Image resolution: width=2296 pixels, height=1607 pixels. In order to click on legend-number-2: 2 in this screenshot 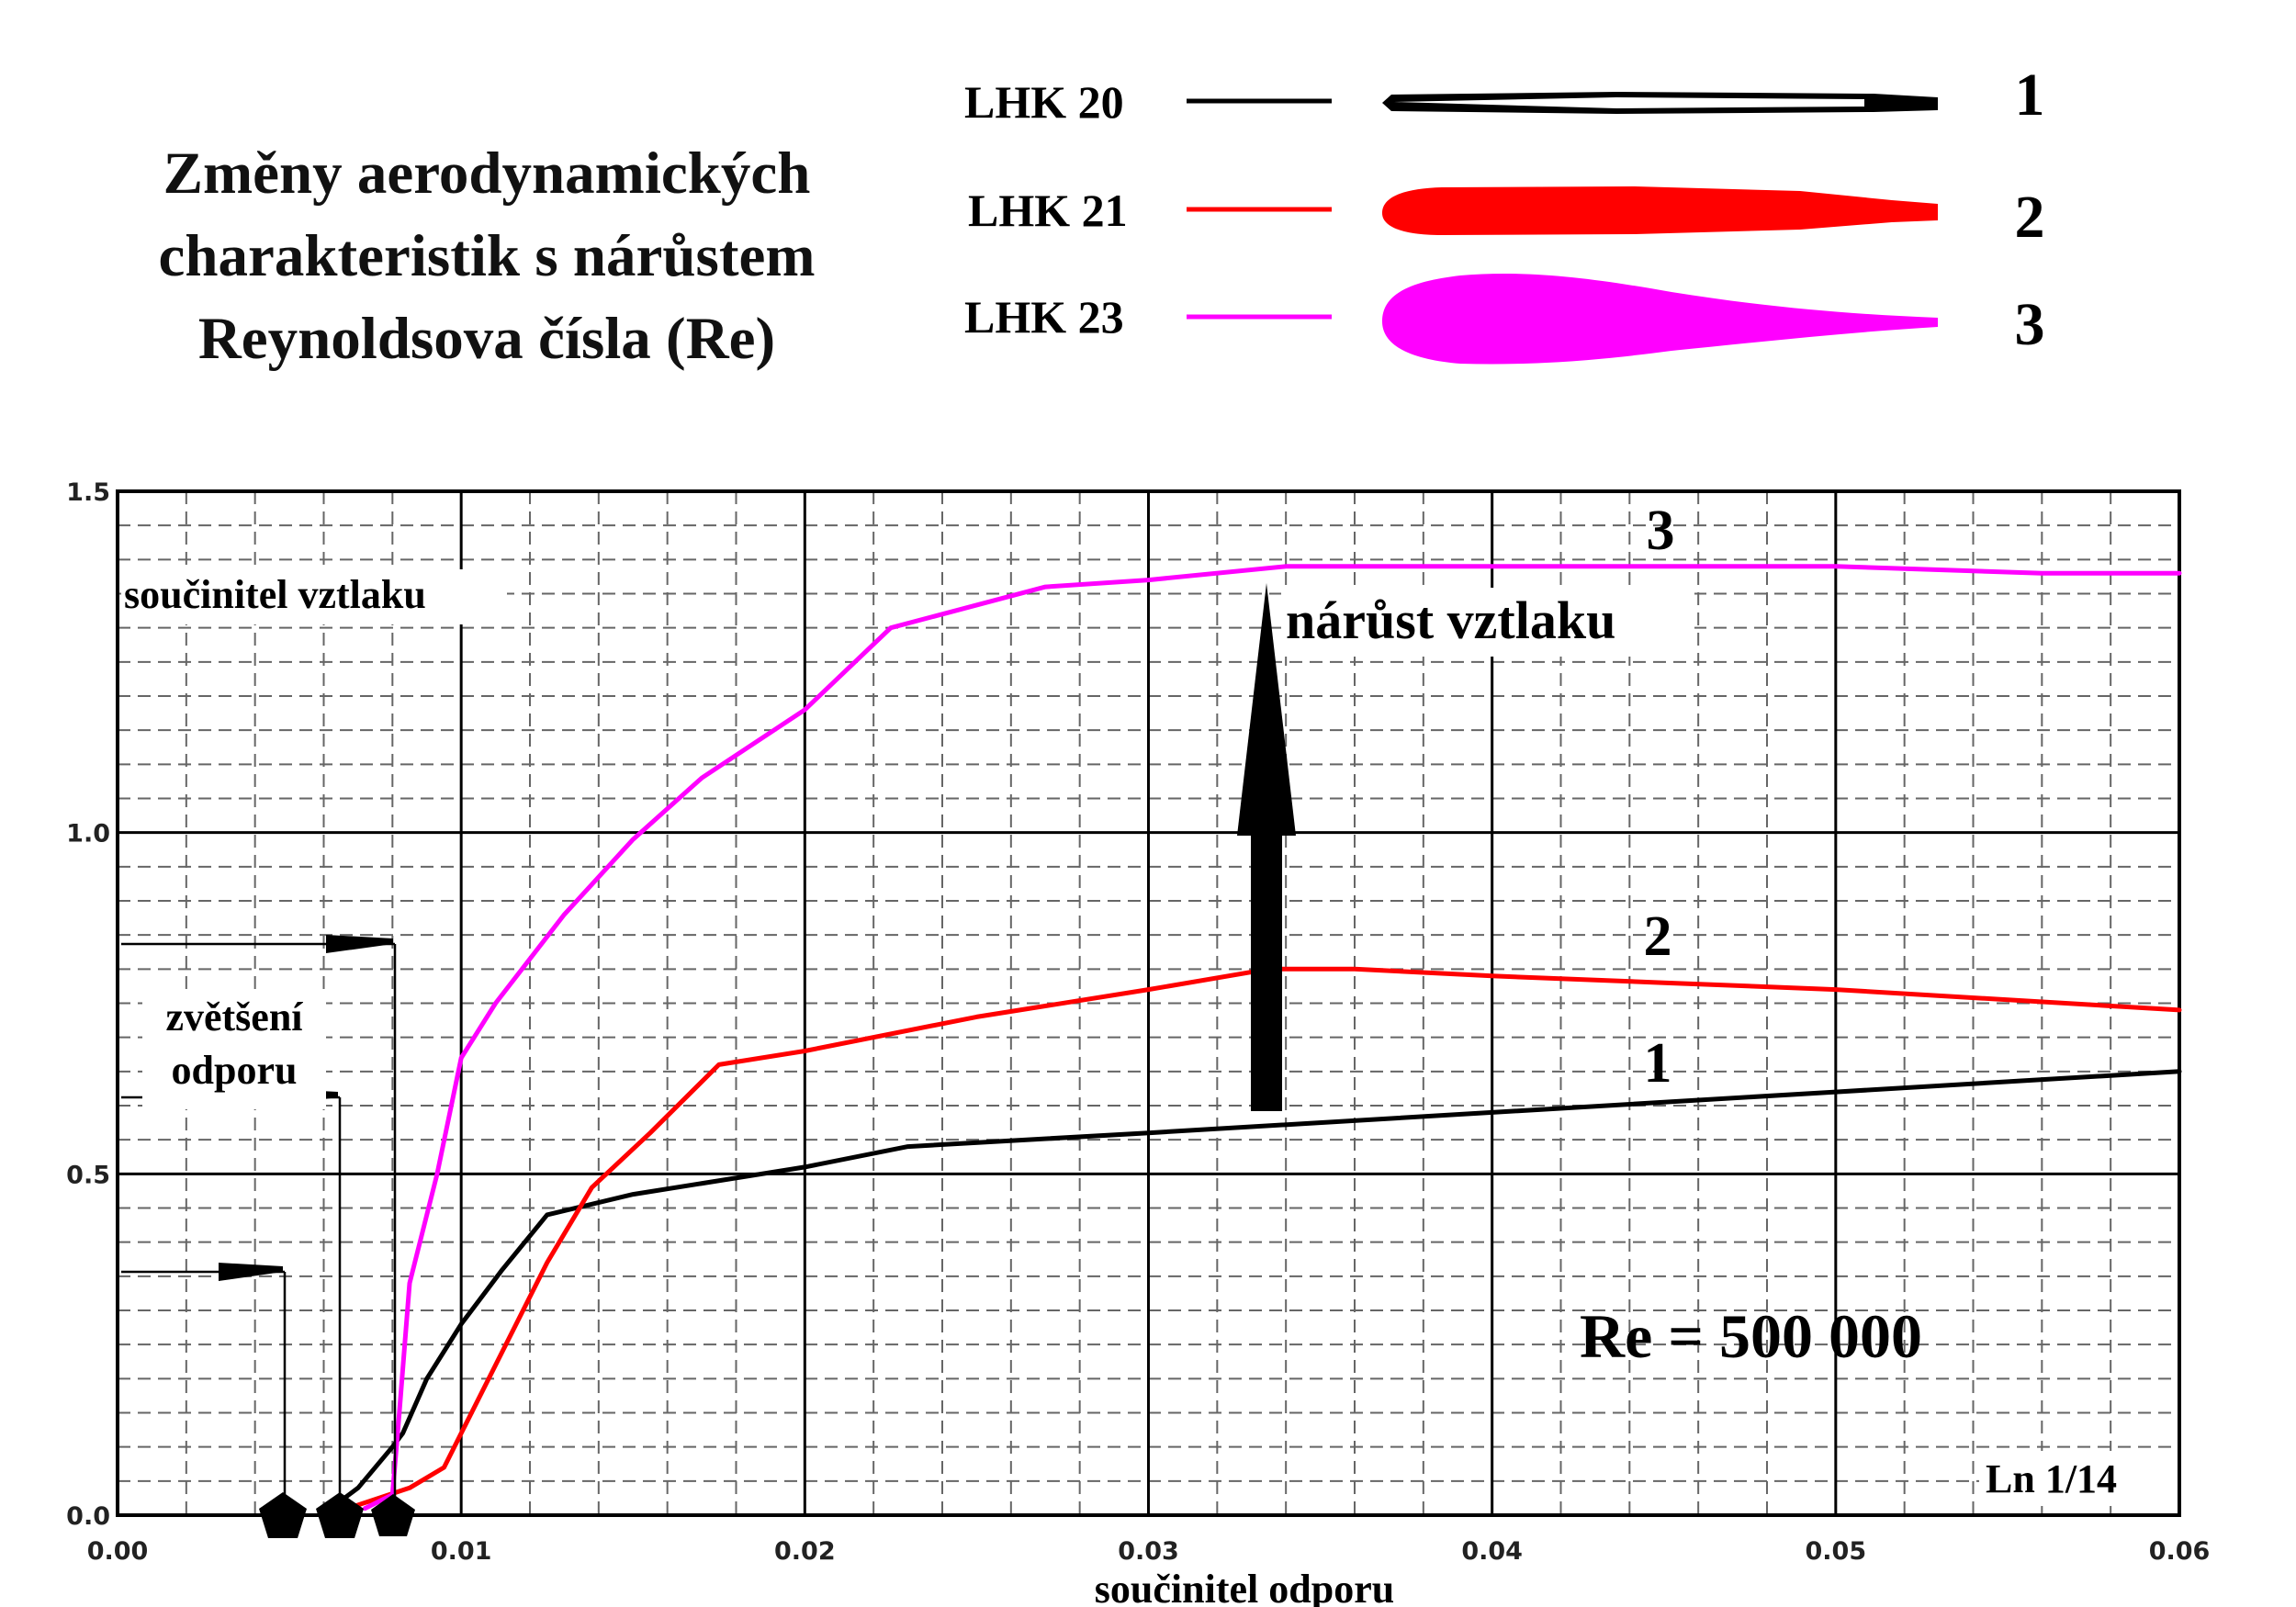, I will do `click(2030, 217)`.